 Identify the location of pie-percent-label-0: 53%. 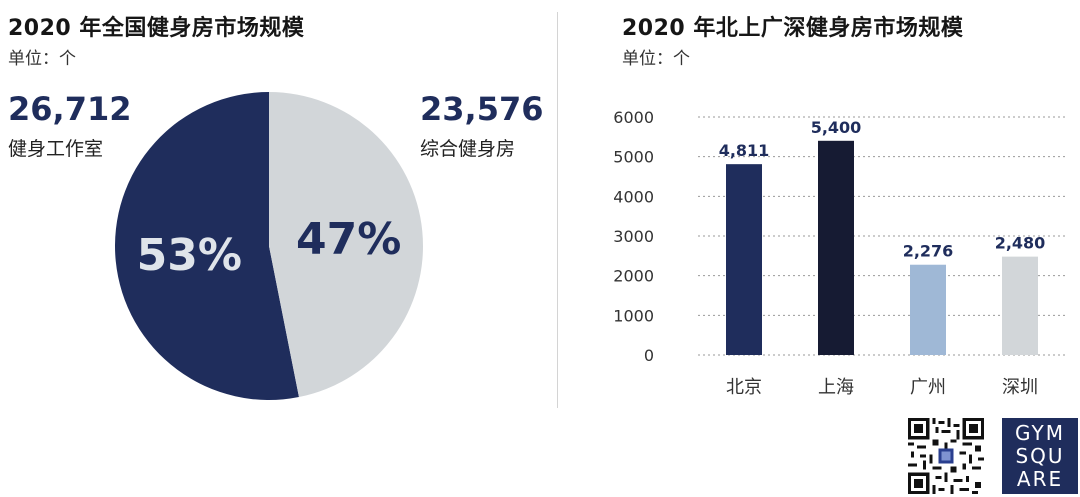
(189, 255).